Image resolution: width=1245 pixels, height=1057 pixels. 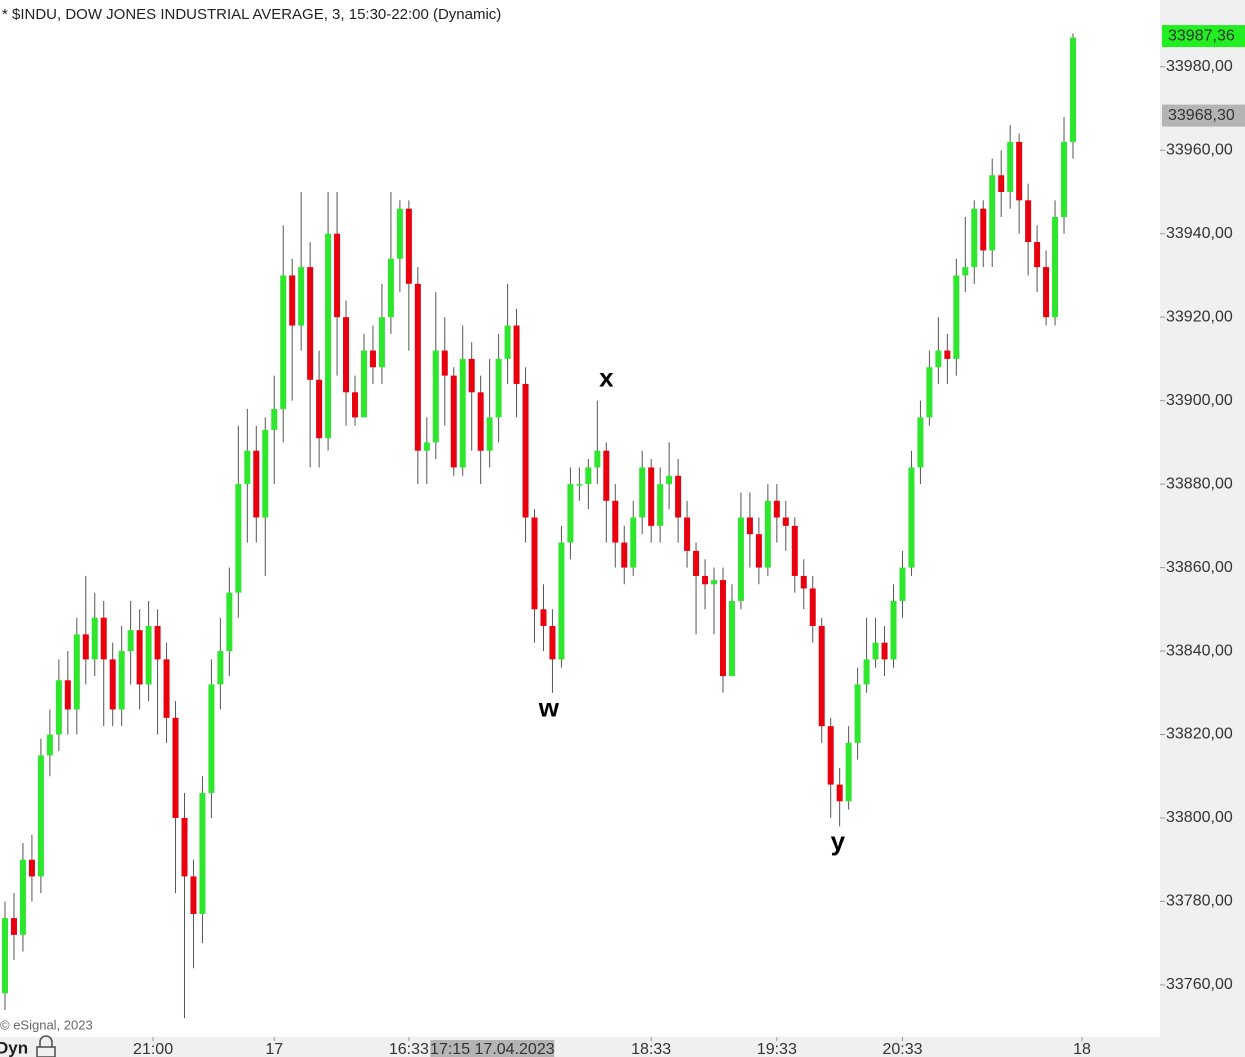 I want to click on y-tick-label: 33860,00, so click(x=1199, y=567).